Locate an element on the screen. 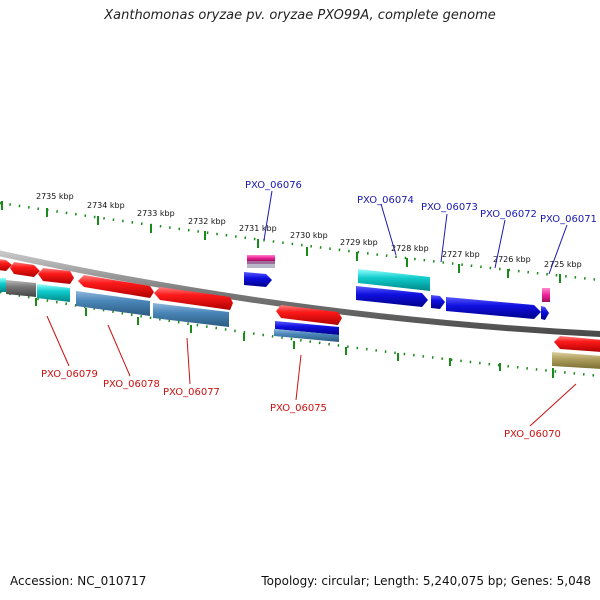 This screenshot has height=600, width=600. major-ticks-bottom is located at coordinates (294, 338).